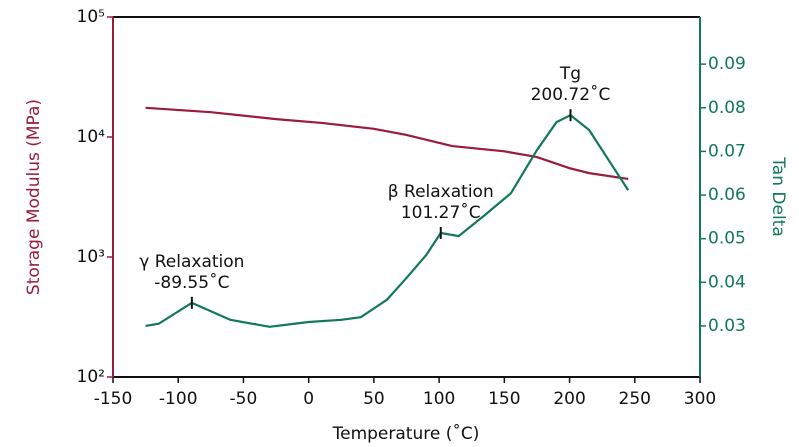 This screenshot has width=799, height=447. What do you see at coordinates (727, 326) in the screenshot?
I see `y2-tick-label: 0.03` at bounding box center [727, 326].